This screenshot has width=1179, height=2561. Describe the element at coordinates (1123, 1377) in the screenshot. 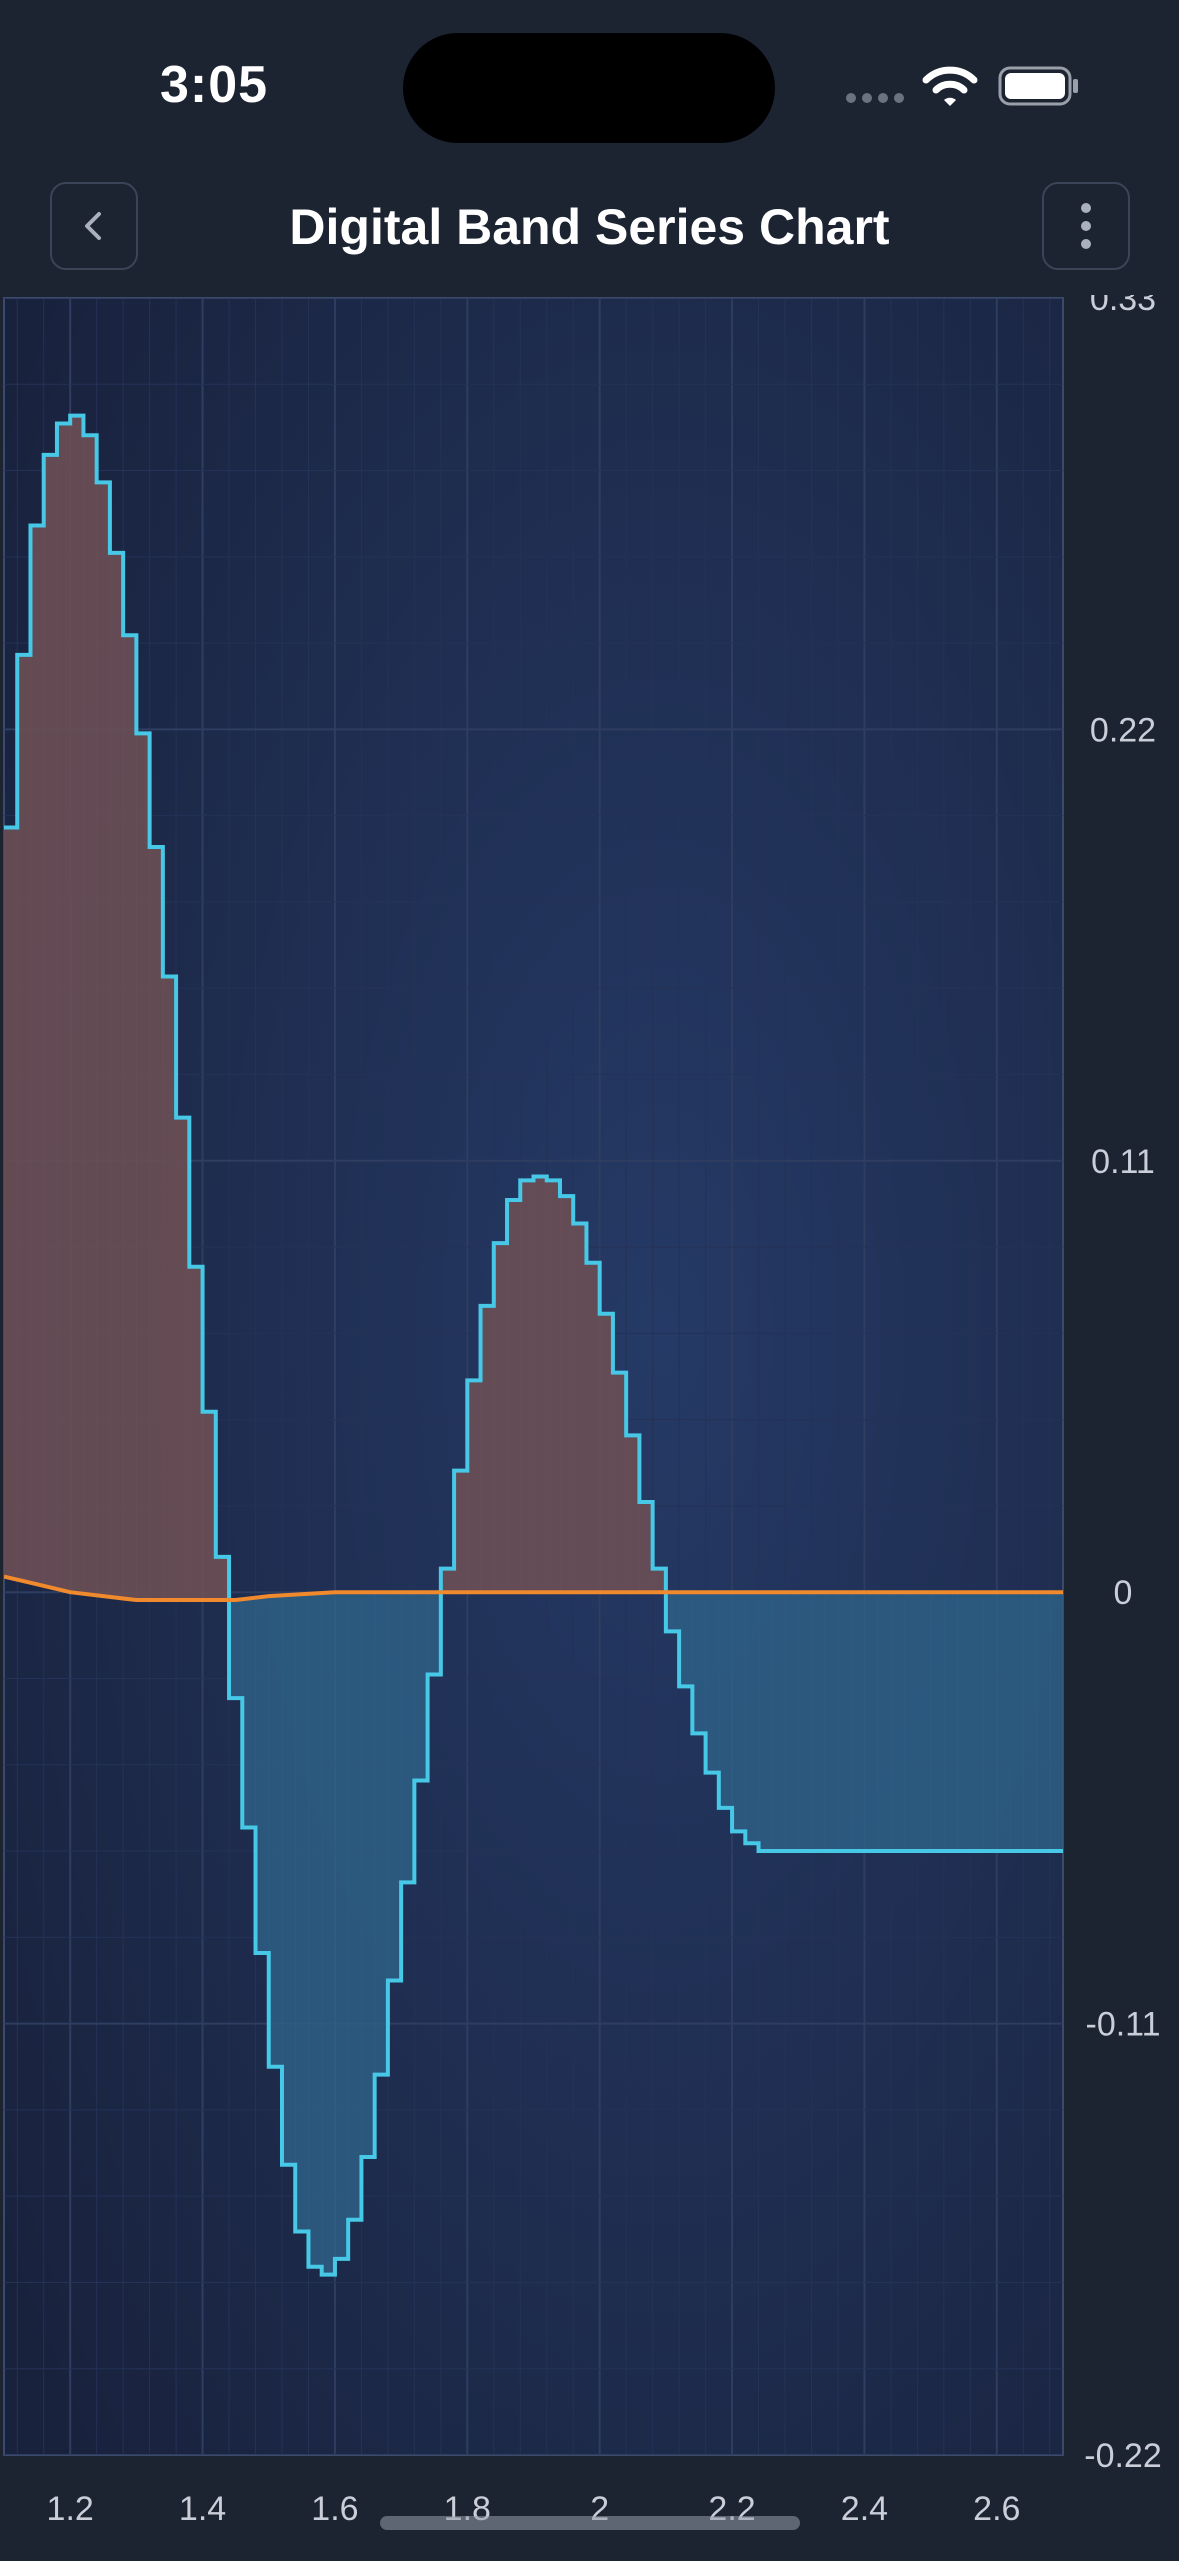

I see `y-axis: 0.33 0.22 0.11 0 -0.11 -0.22` at that location.